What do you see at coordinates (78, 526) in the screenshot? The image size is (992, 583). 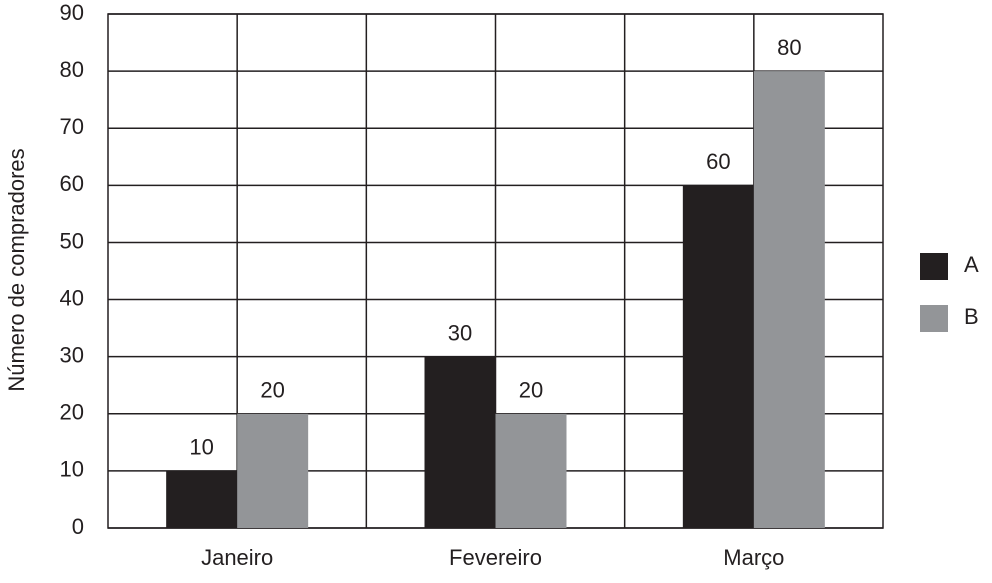 I see `y-tick-label: 0` at bounding box center [78, 526].